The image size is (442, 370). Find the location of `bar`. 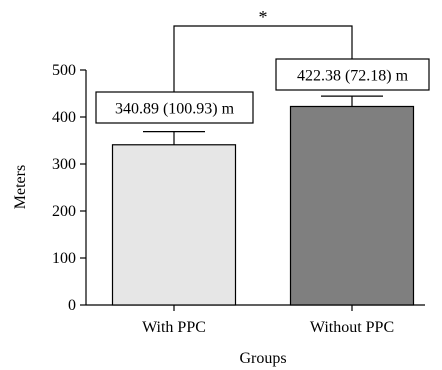

bar is located at coordinates (174, 225).